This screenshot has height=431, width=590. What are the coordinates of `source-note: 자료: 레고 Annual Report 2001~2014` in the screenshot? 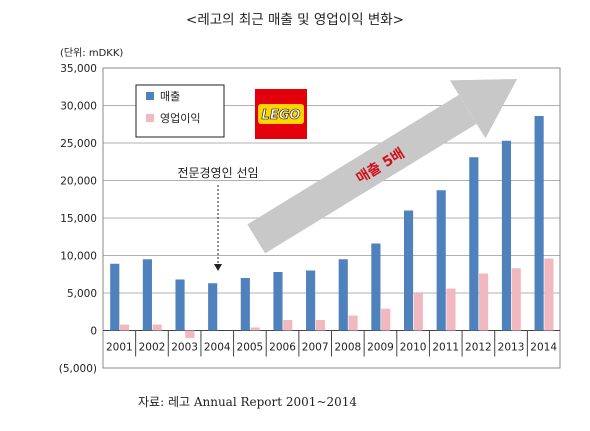 It's located at (248, 402).